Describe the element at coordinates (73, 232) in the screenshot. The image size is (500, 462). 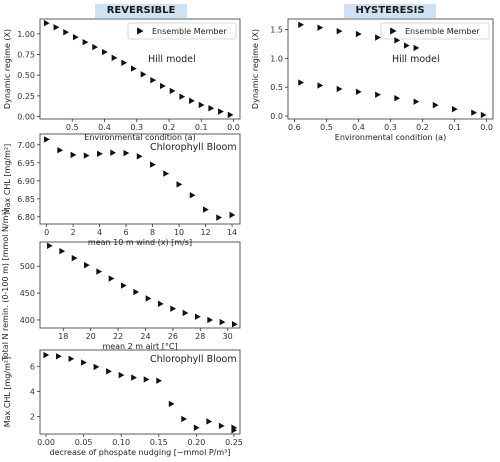
I see `x-tick-label: 2` at that location.